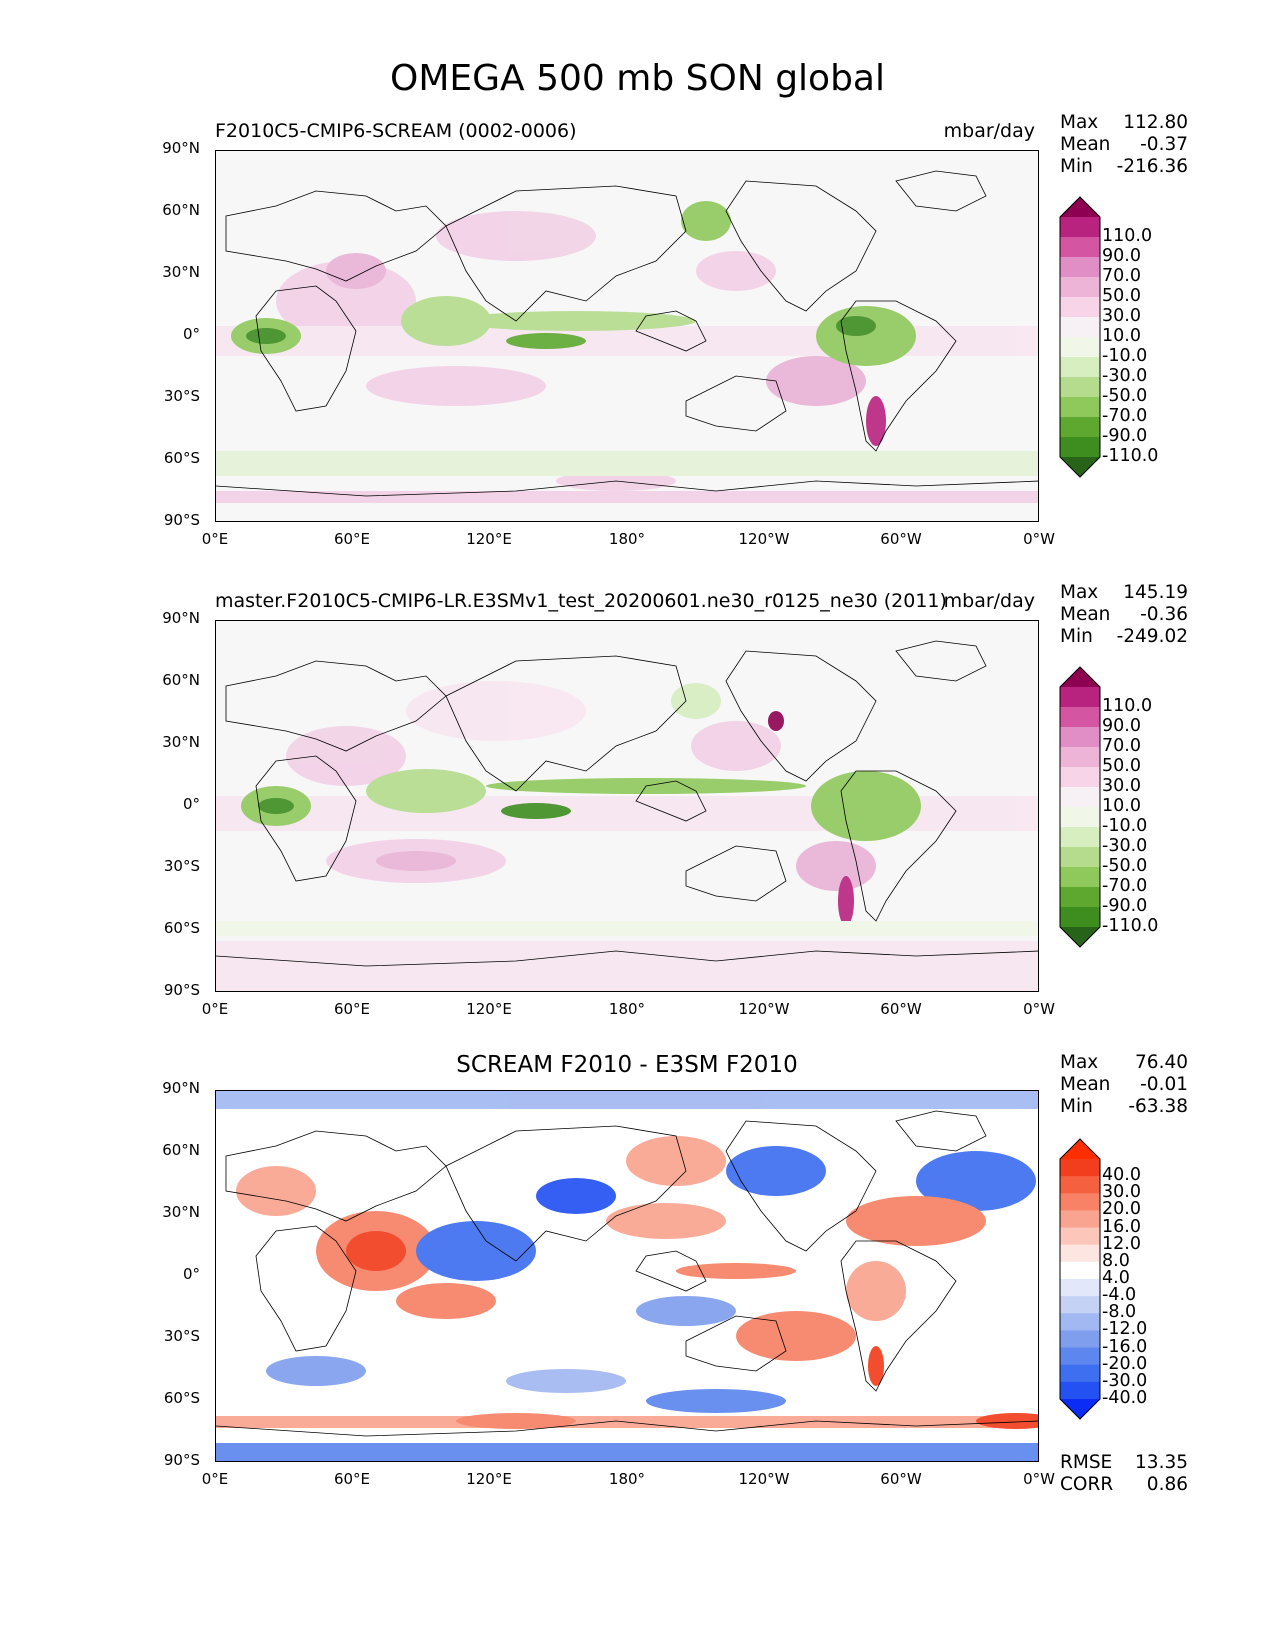  I want to click on colorbar-tick-label: 50.0, so click(1121, 766).